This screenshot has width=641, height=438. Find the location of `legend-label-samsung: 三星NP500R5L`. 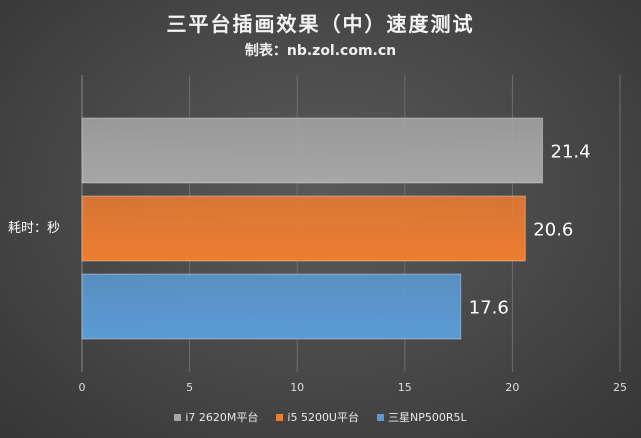

legend-label-samsung: 三星NP500R5L is located at coordinates (427, 417).